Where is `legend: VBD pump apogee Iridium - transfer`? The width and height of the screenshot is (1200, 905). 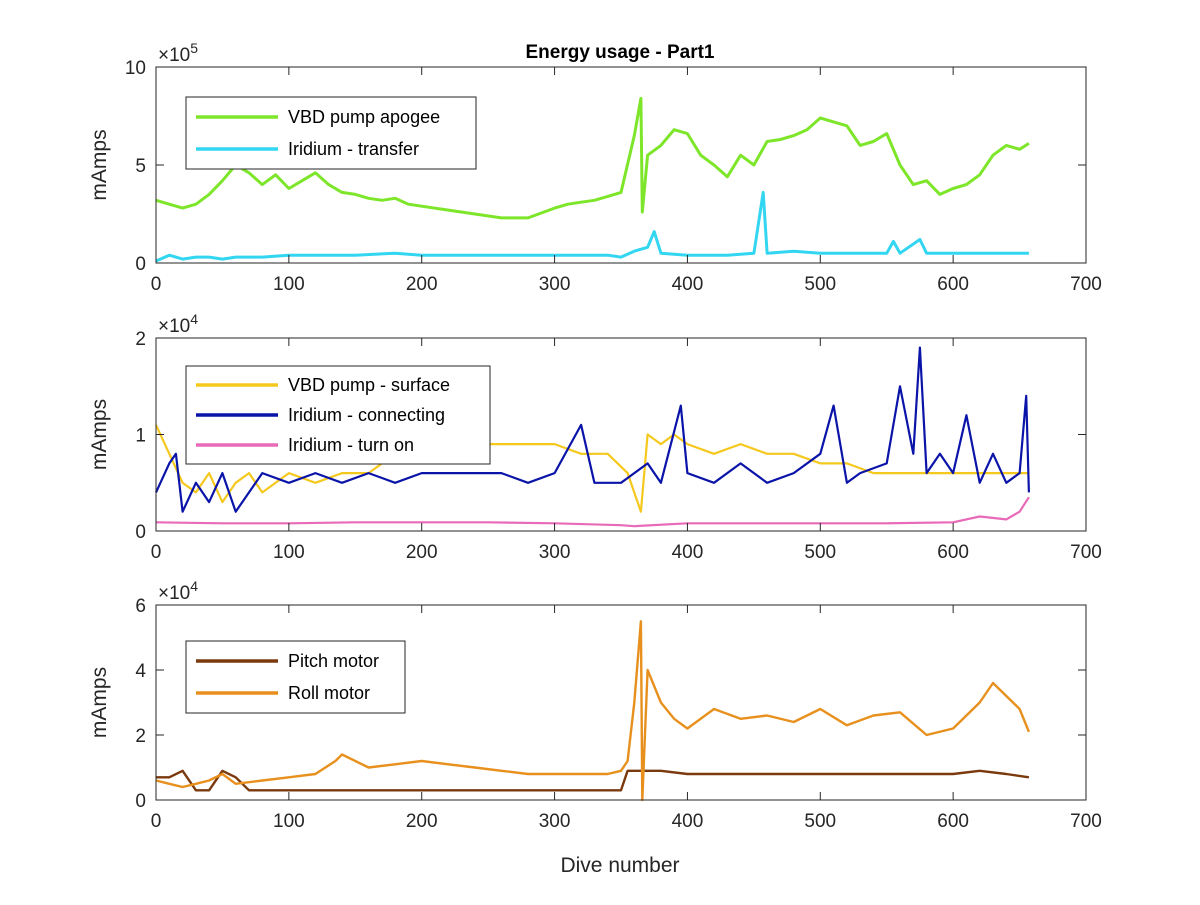 legend: VBD pump apogee Iridium - transfer is located at coordinates (331, 133).